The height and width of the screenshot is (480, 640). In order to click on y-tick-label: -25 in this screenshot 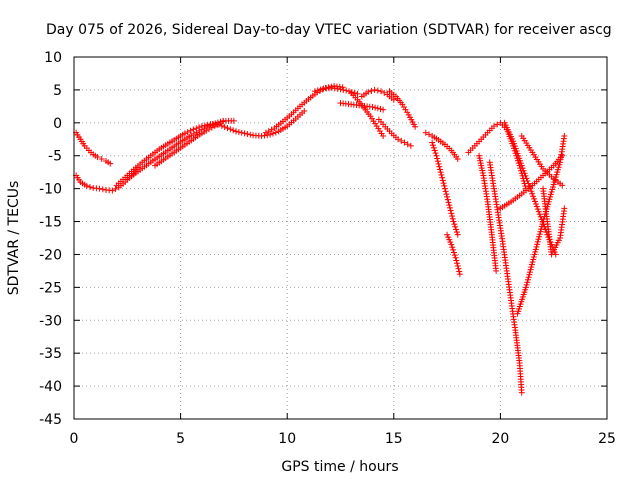, I will do `click(50, 288)`.